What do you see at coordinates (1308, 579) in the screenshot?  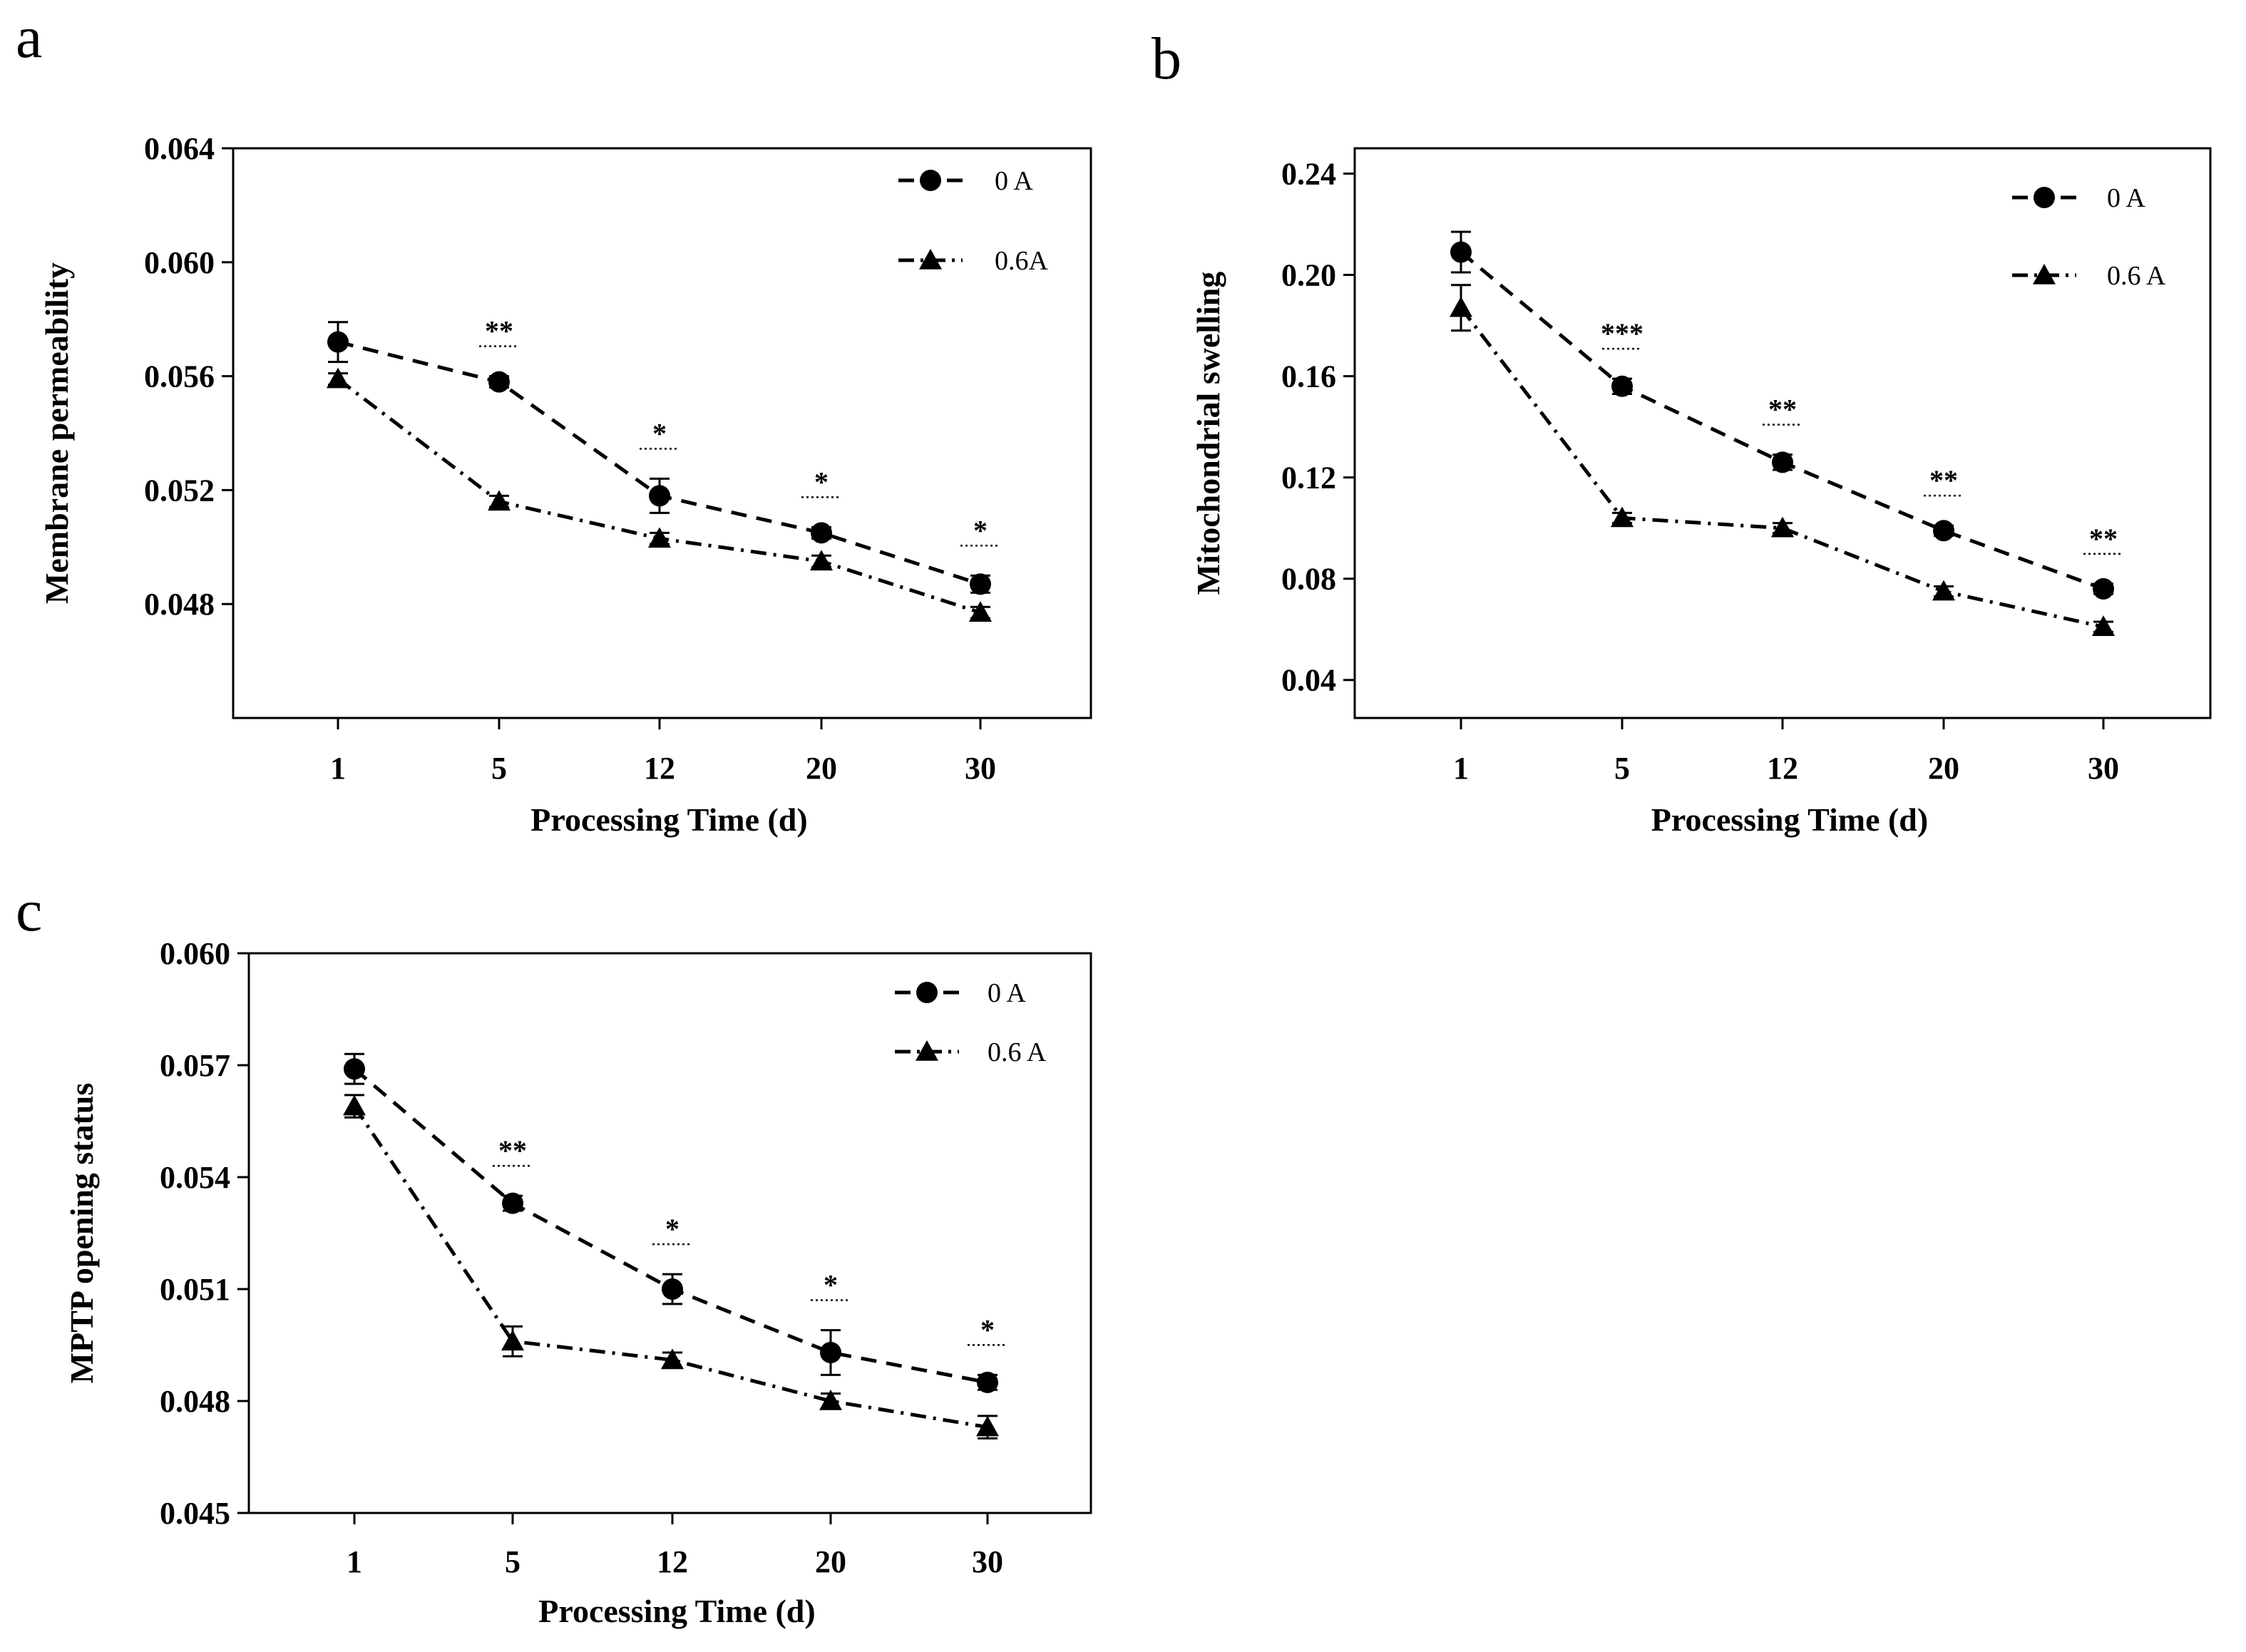 I see `y-tick-label: 0.08` at bounding box center [1308, 579].